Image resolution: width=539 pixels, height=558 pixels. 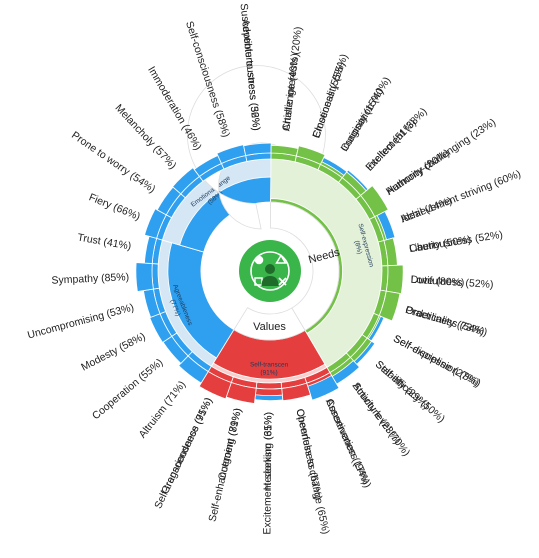 What do you see at coordinates (347, 442) in the screenshot?
I see `facet-label-conservation-17: Conservation (17%)` at bounding box center [347, 442].